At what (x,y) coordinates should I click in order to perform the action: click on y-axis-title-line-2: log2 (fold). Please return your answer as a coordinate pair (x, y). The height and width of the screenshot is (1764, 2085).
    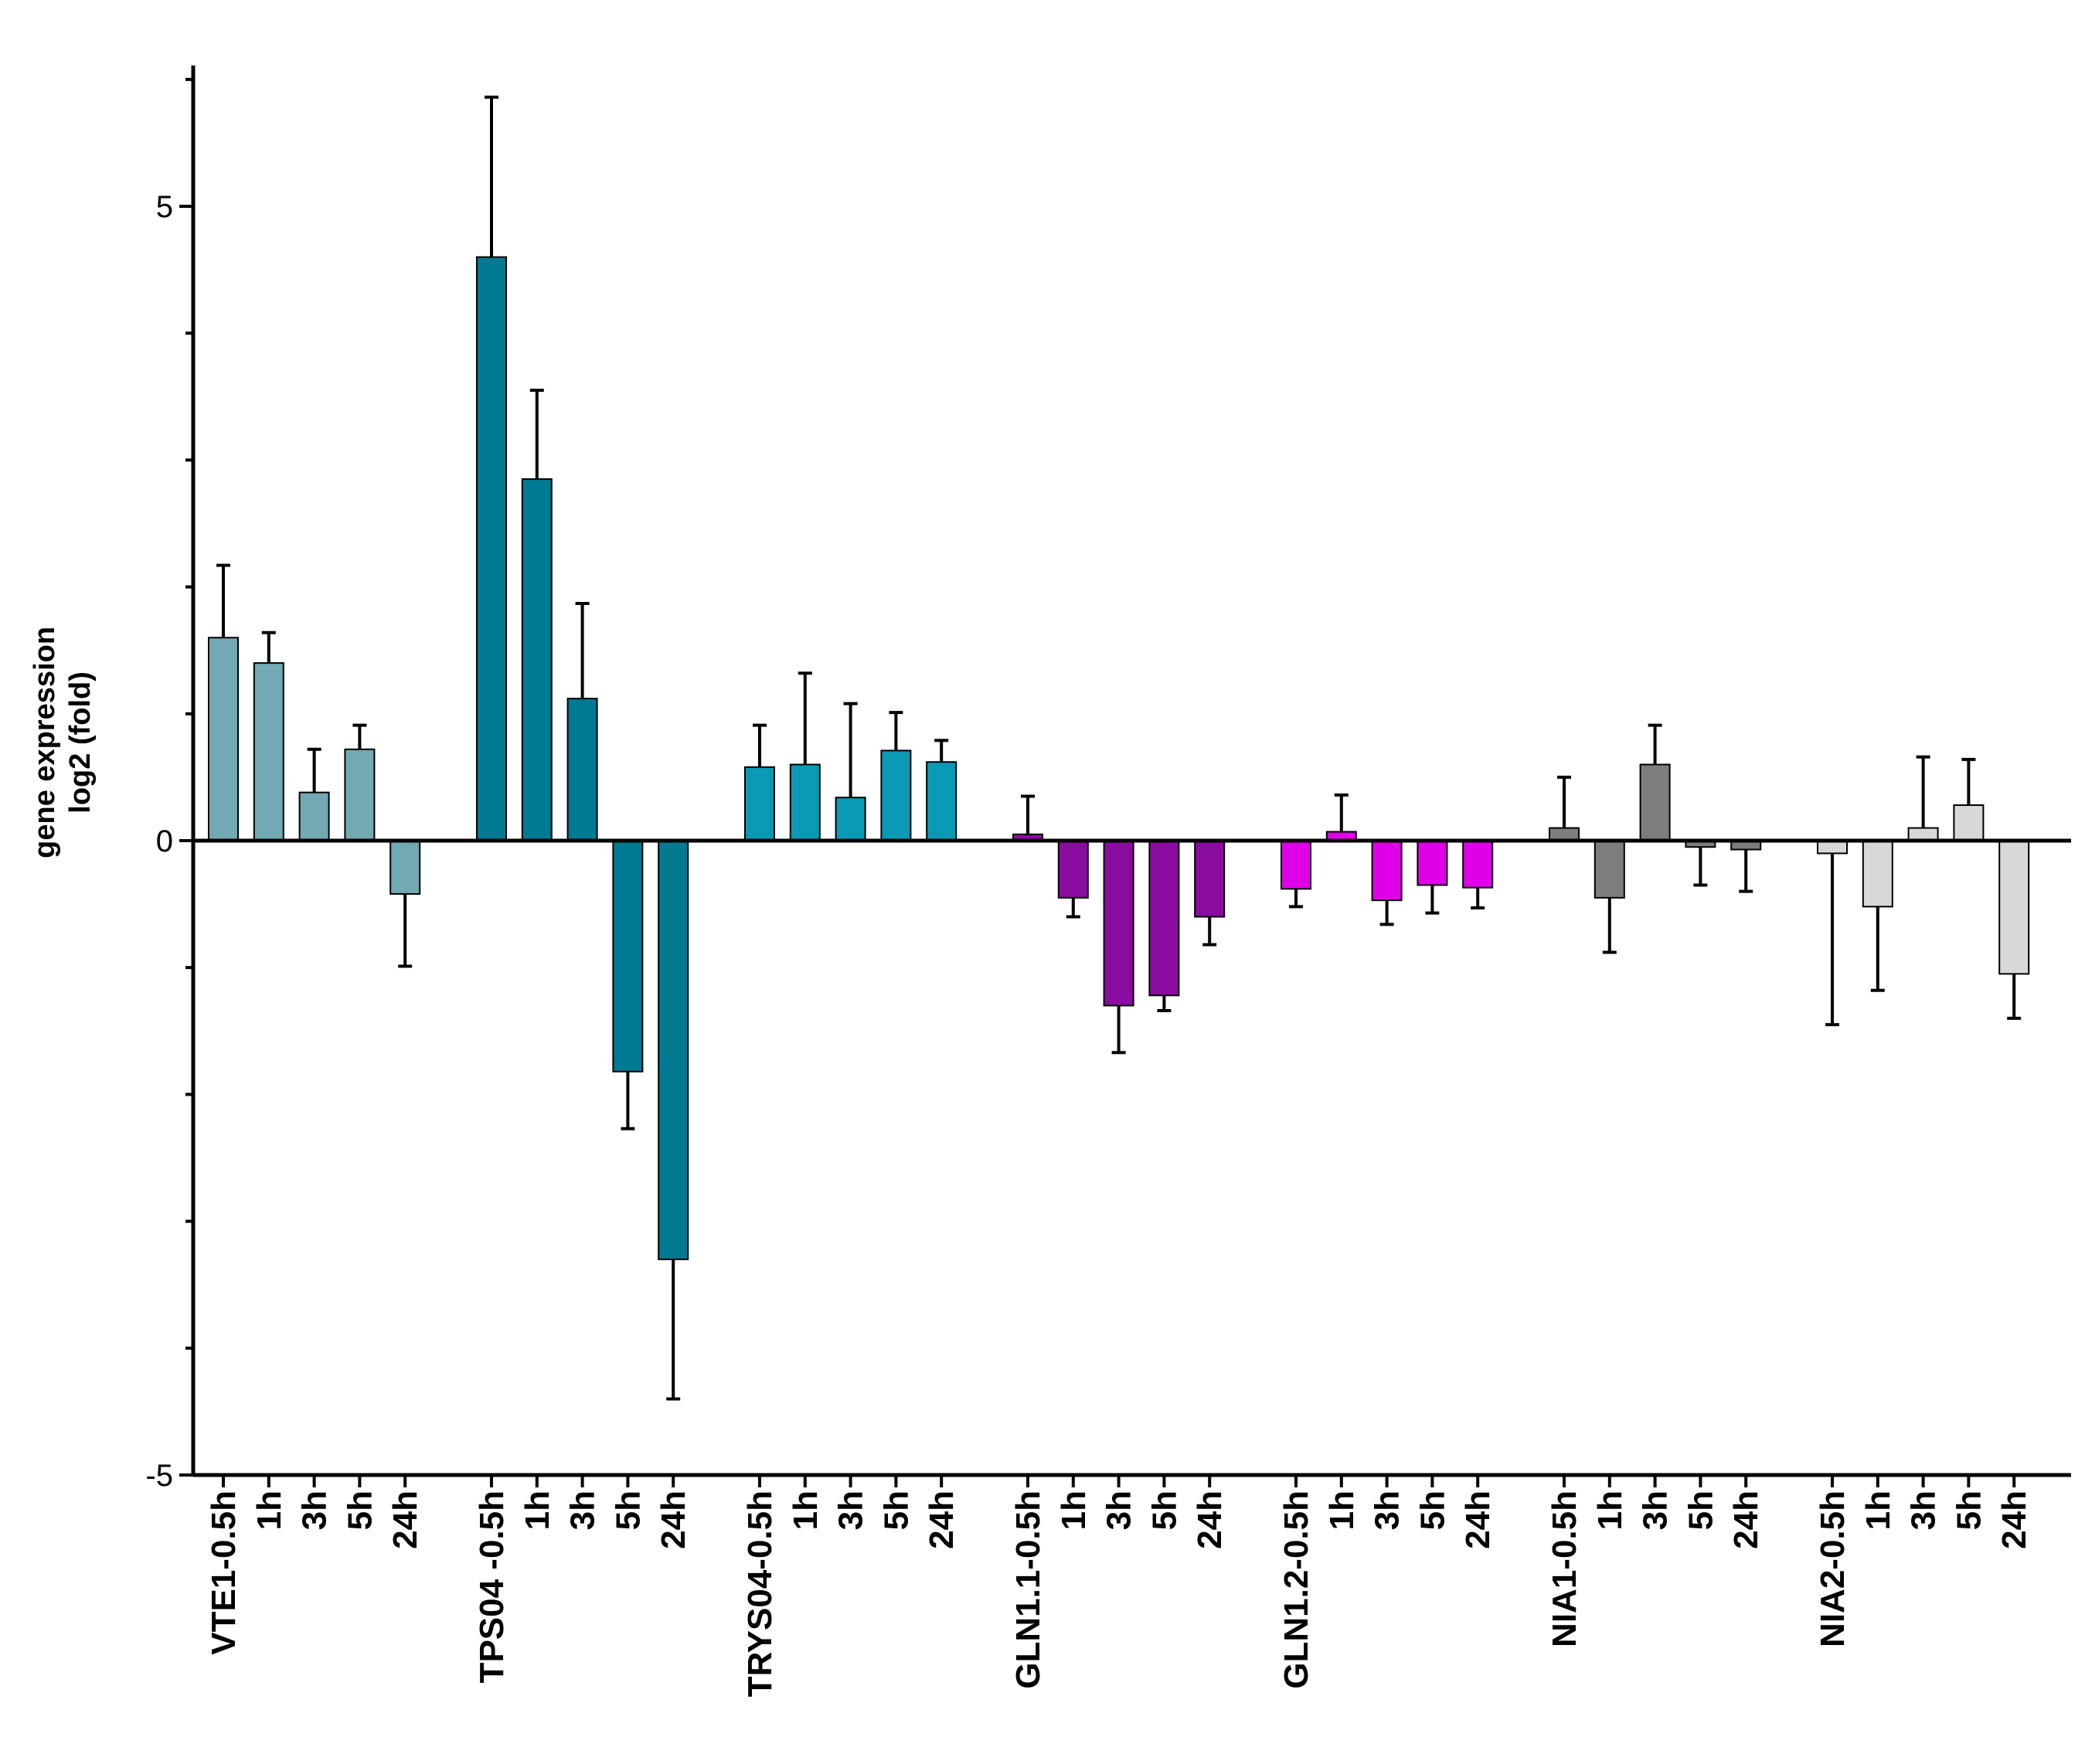
    Looking at the image, I should click on (80, 742).